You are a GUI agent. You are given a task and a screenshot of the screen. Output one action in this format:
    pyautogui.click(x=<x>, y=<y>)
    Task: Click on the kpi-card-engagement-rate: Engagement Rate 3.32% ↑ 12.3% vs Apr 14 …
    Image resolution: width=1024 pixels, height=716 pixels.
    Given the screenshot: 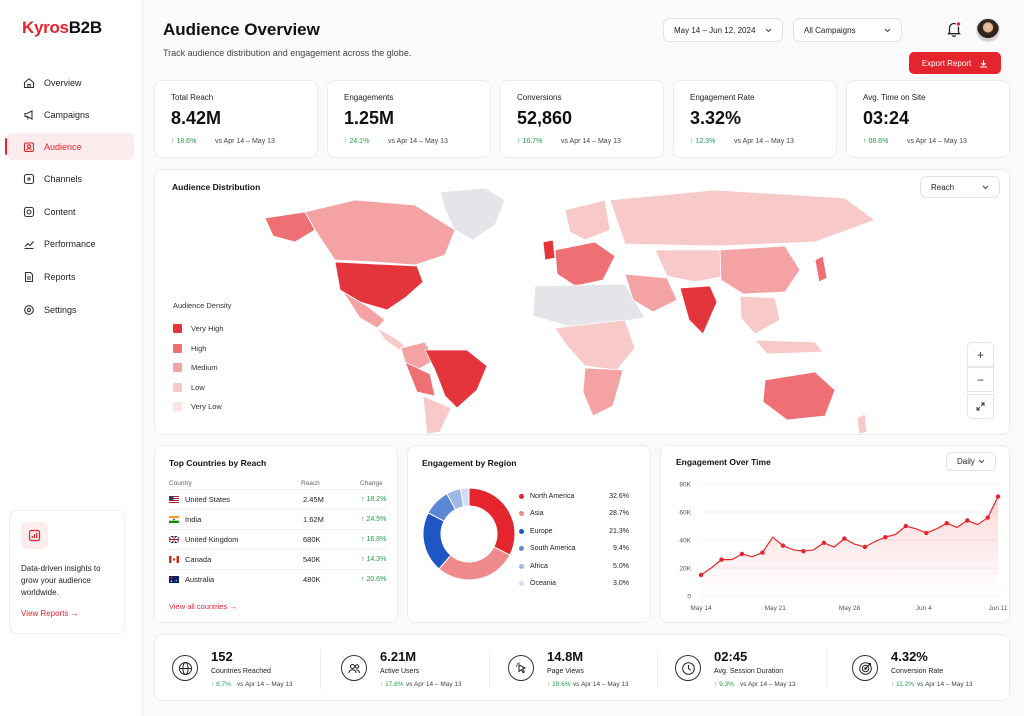 What is the action you would take?
    pyautogui.click(x=755, y=119)
    